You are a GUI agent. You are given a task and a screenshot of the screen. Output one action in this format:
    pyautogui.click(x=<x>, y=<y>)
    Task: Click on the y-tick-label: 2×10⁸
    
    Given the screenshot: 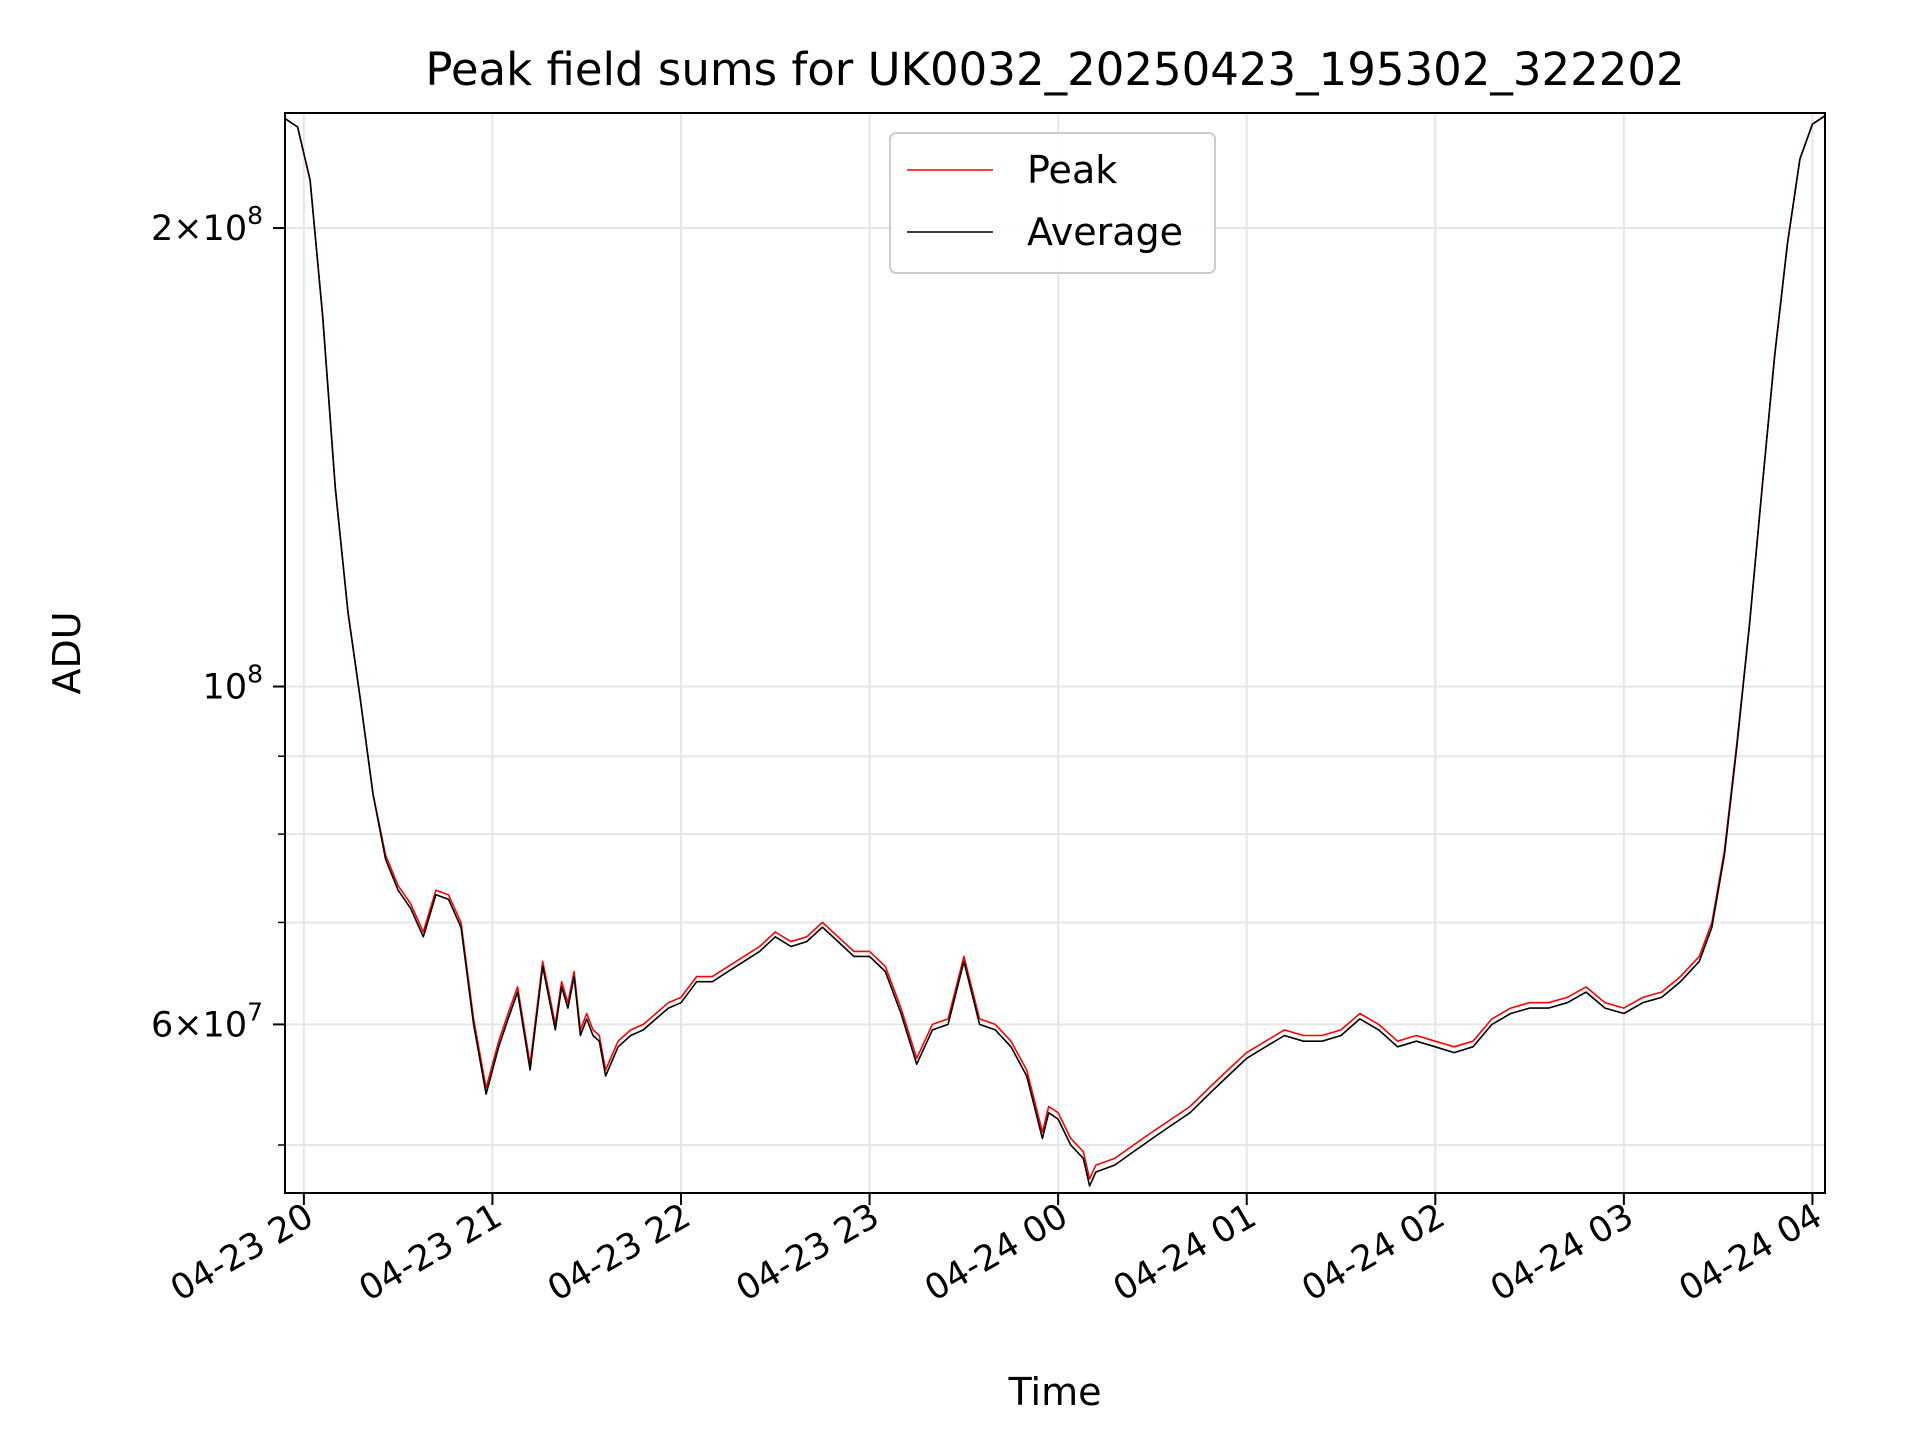 What is the action you would take?
    pyautogui.click(x=207, y=225)
    